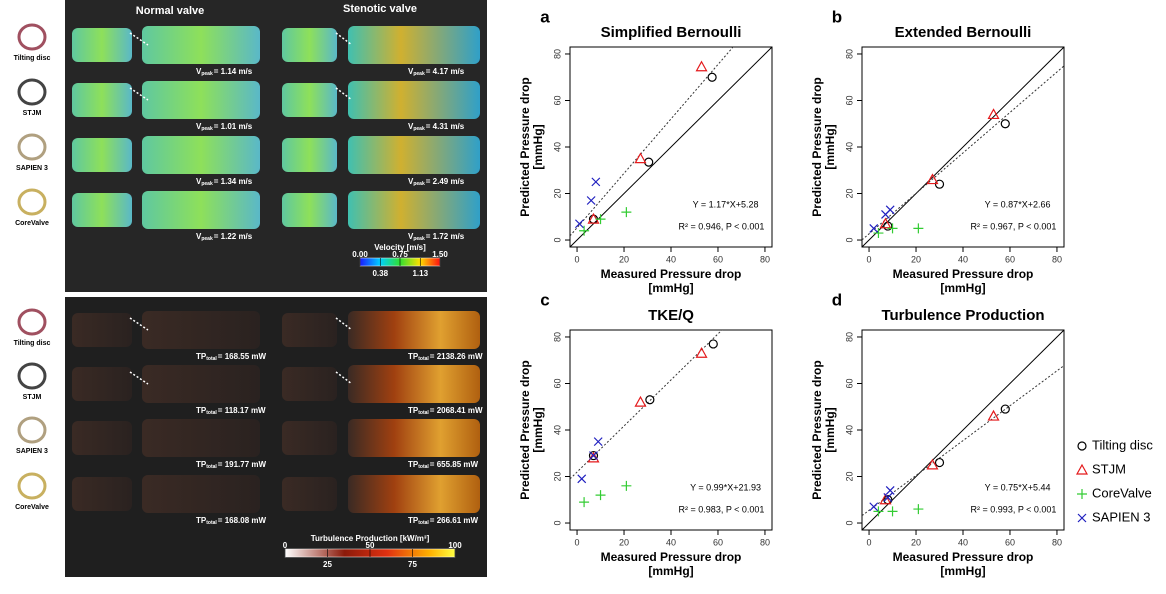  What do you see at coordinates (1014, 226) in the screenshot?
I see `stats-label: R² = 0.967, P < 0.001` at bounding box center [1014, 226].